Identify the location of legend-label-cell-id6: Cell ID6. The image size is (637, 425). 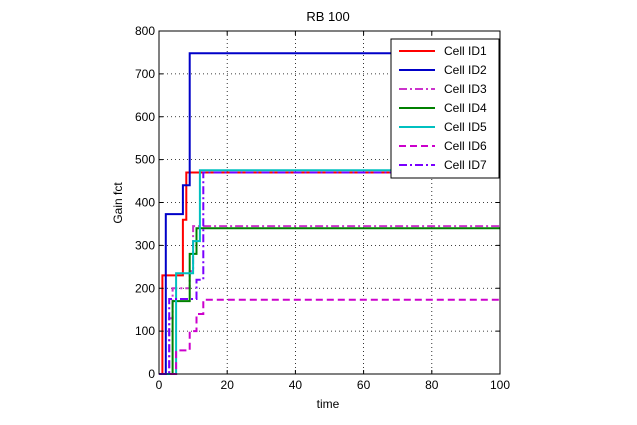
(465, 146).